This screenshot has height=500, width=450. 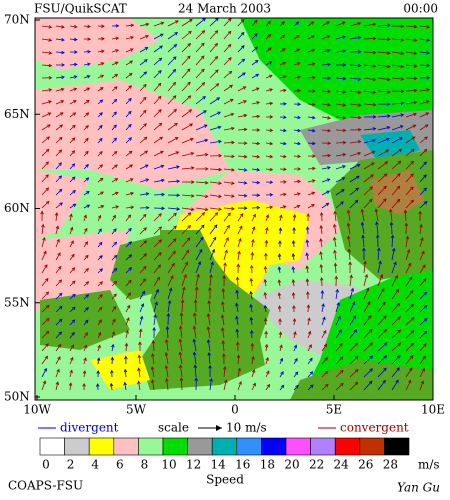 What do you see at coordinates (390, 465) in the screenshot?
I see `colorbar-label: 28` at bounding box center [390, 465].